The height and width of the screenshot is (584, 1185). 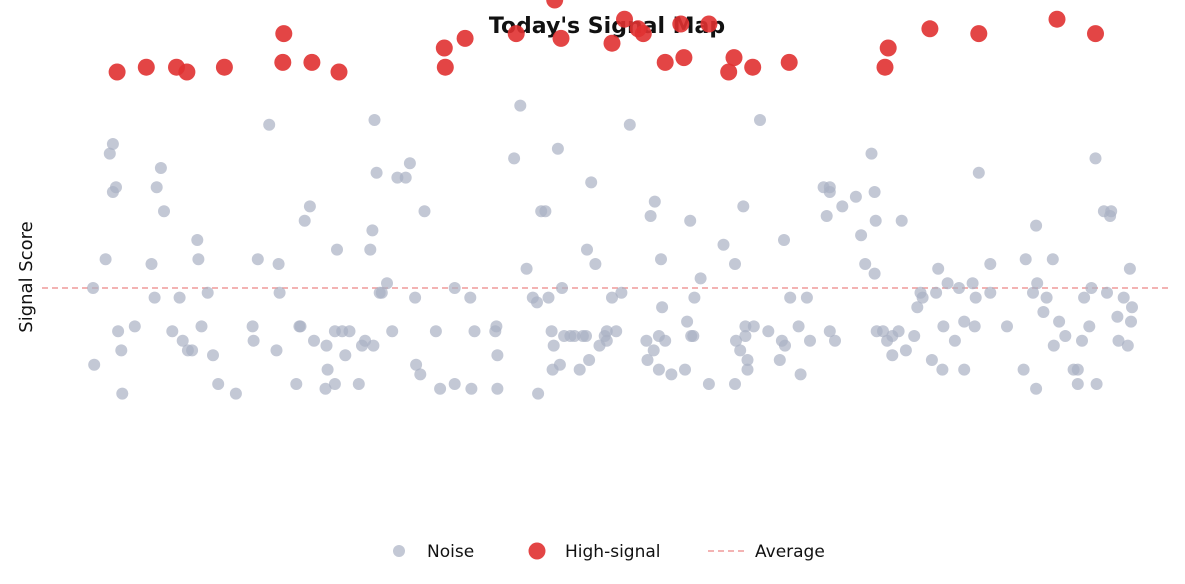 What do you see at coordinates (606, 40) in the screenshot?
I see `high-signal-series` at bounding box center [606, 40].